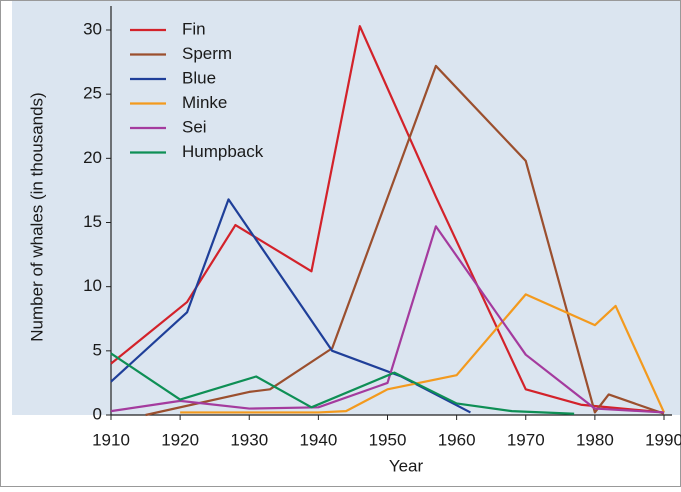 The image size is (681, 492). What do you see at coordinates (249, 439) in the screenshot?
I see `x-tick-label: 1930` at bounding box center [249, 439].